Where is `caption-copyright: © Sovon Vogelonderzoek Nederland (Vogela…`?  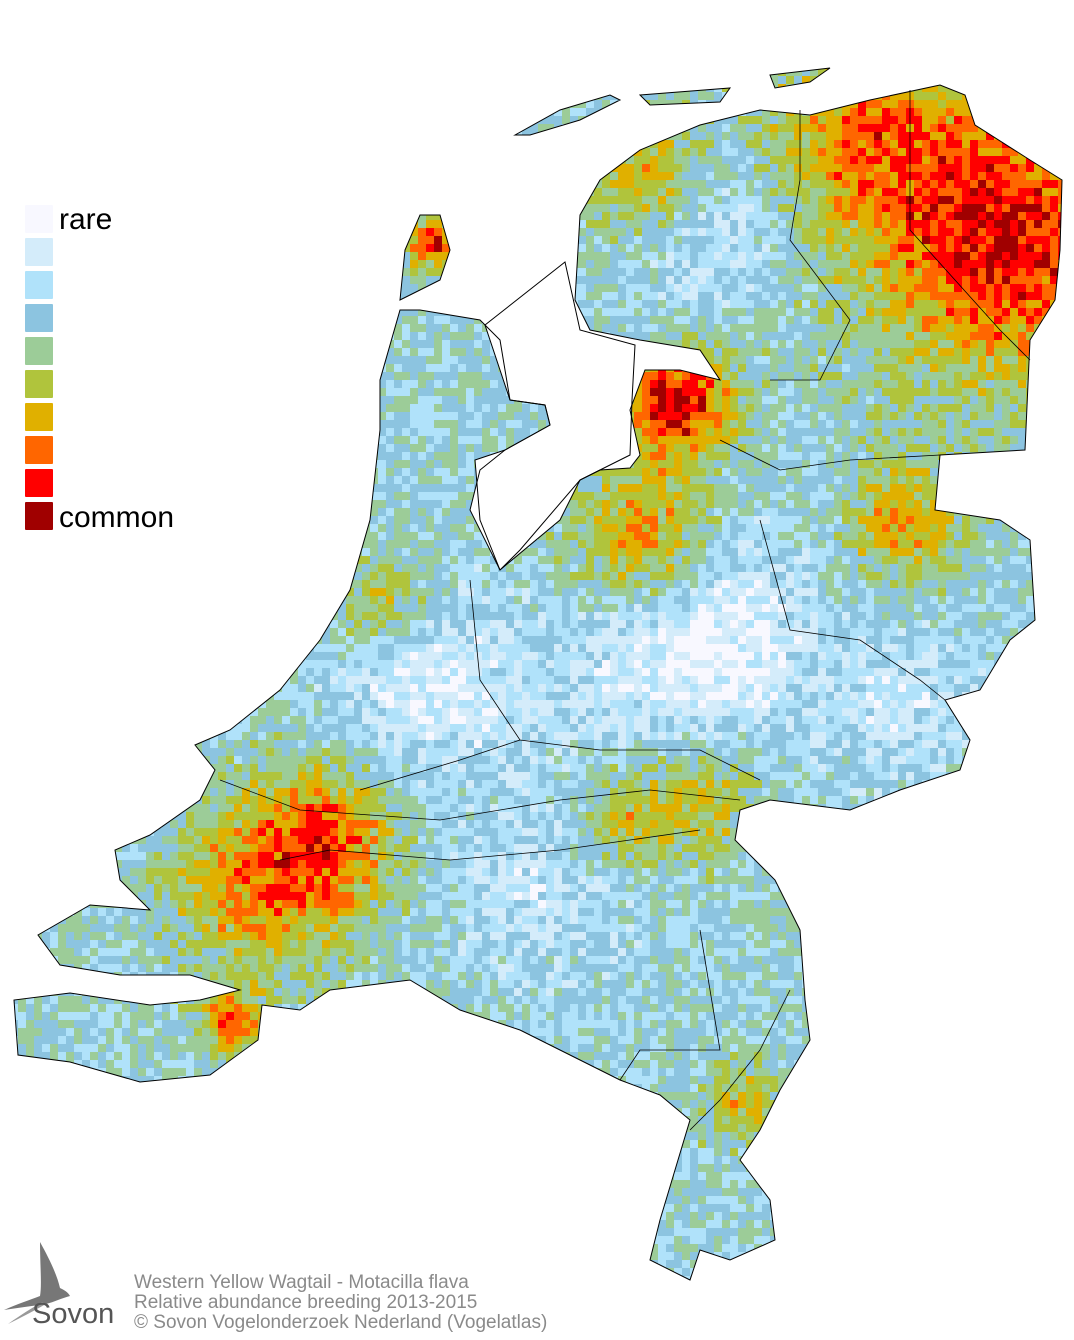
caption-copyright: © Sovon Vogelonderzoek Nederland (Vogela… is located at coordinates (340, 1323).